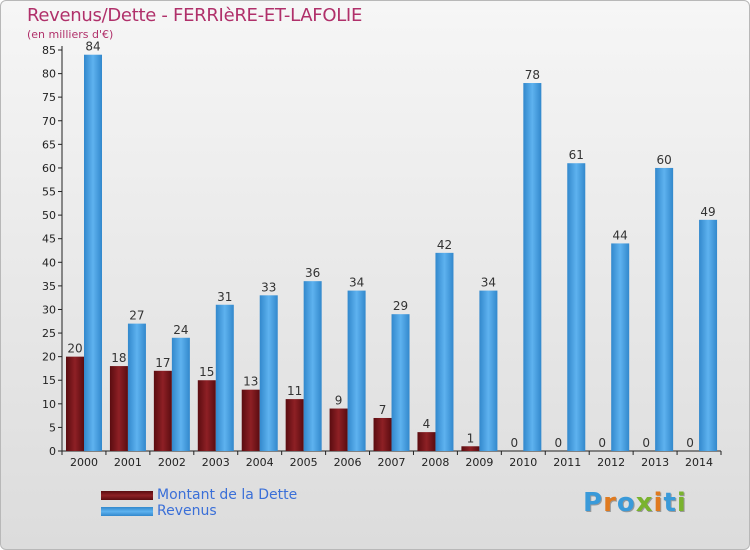 This screenshot has width=750, height=550. Describe the element at coordinates (49, 215) in the screenshot. I see `y-tick-label: 50` at that location.